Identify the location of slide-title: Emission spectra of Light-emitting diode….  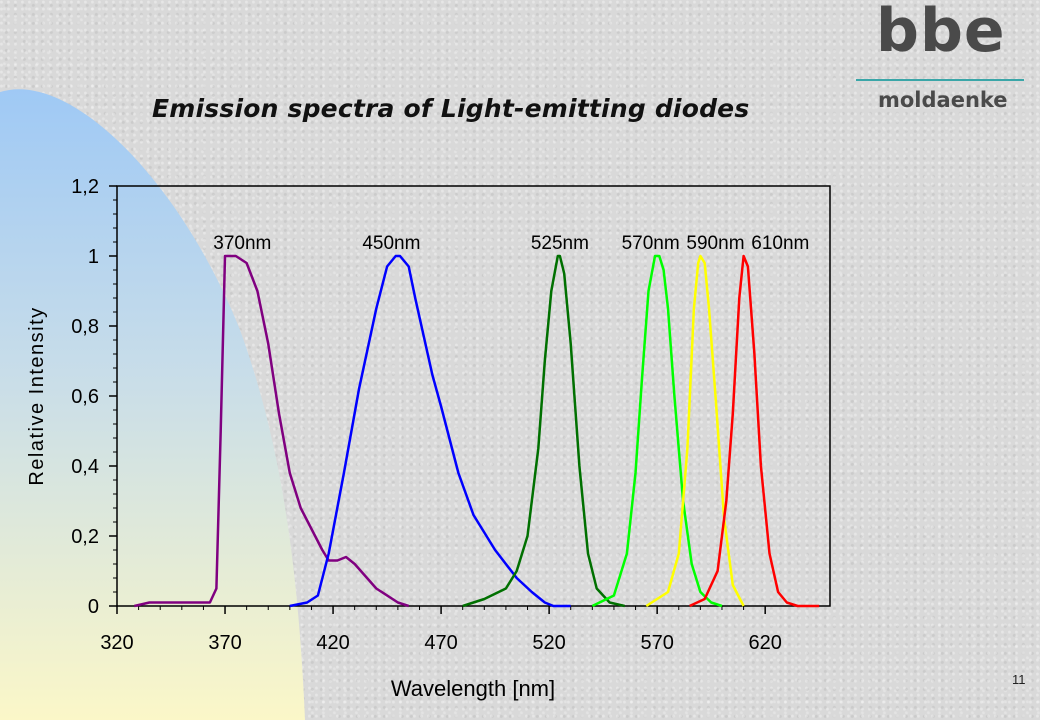
(451, 108).